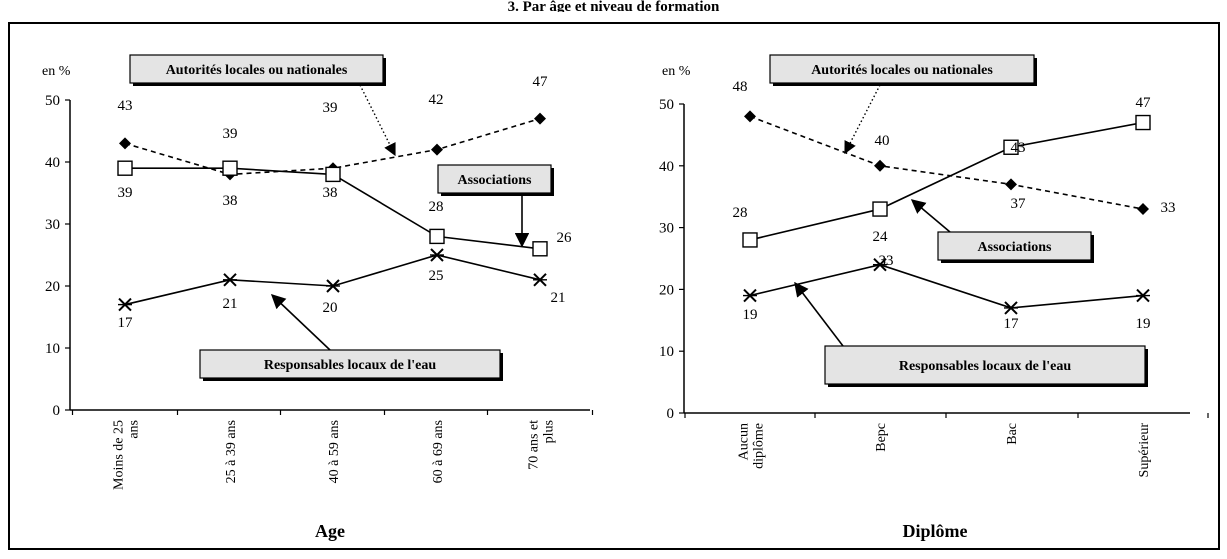 The image size is (1227, 559). Describe the element at coordinates (134, 429) in the screenshot. I see `x-category-label: ans` at that location.